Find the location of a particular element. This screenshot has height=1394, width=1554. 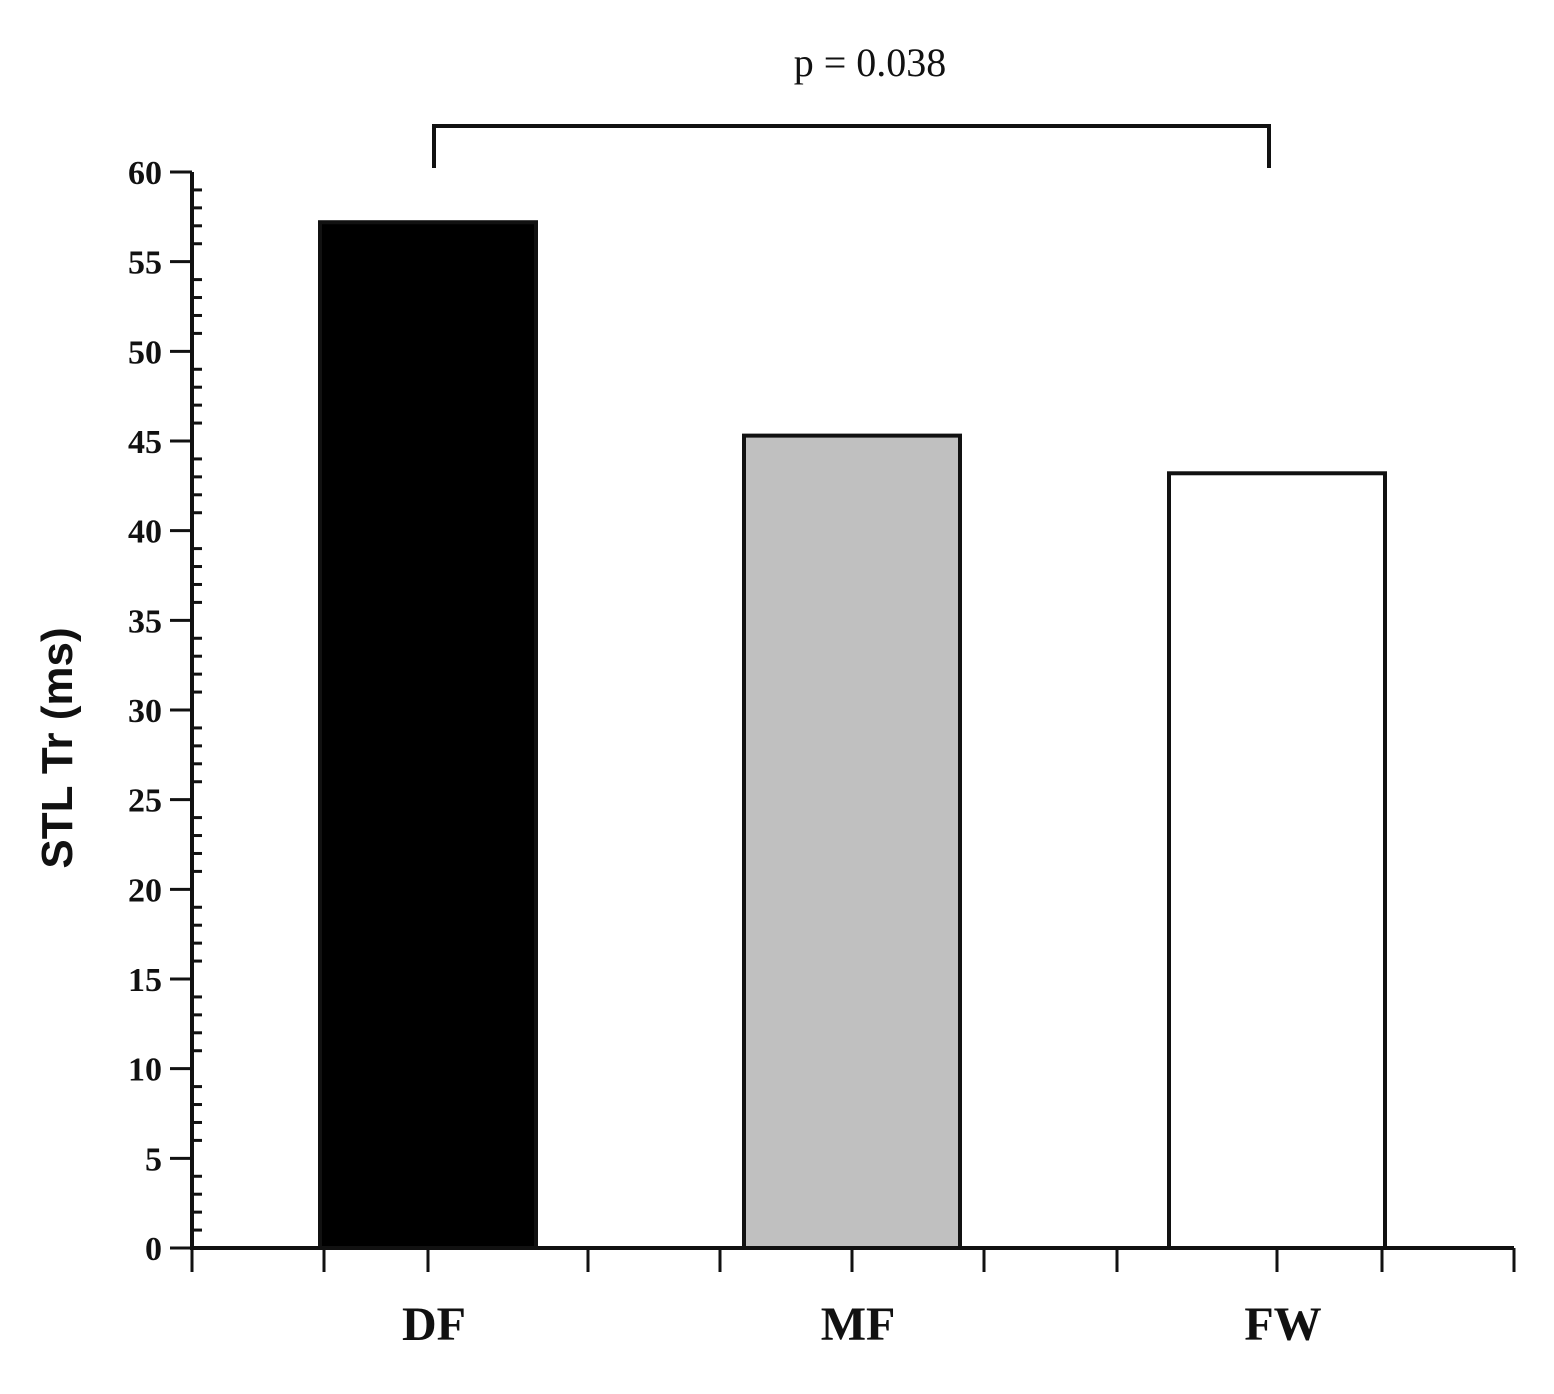

y-tick-label: 25 is located at coordinates (145, 801).